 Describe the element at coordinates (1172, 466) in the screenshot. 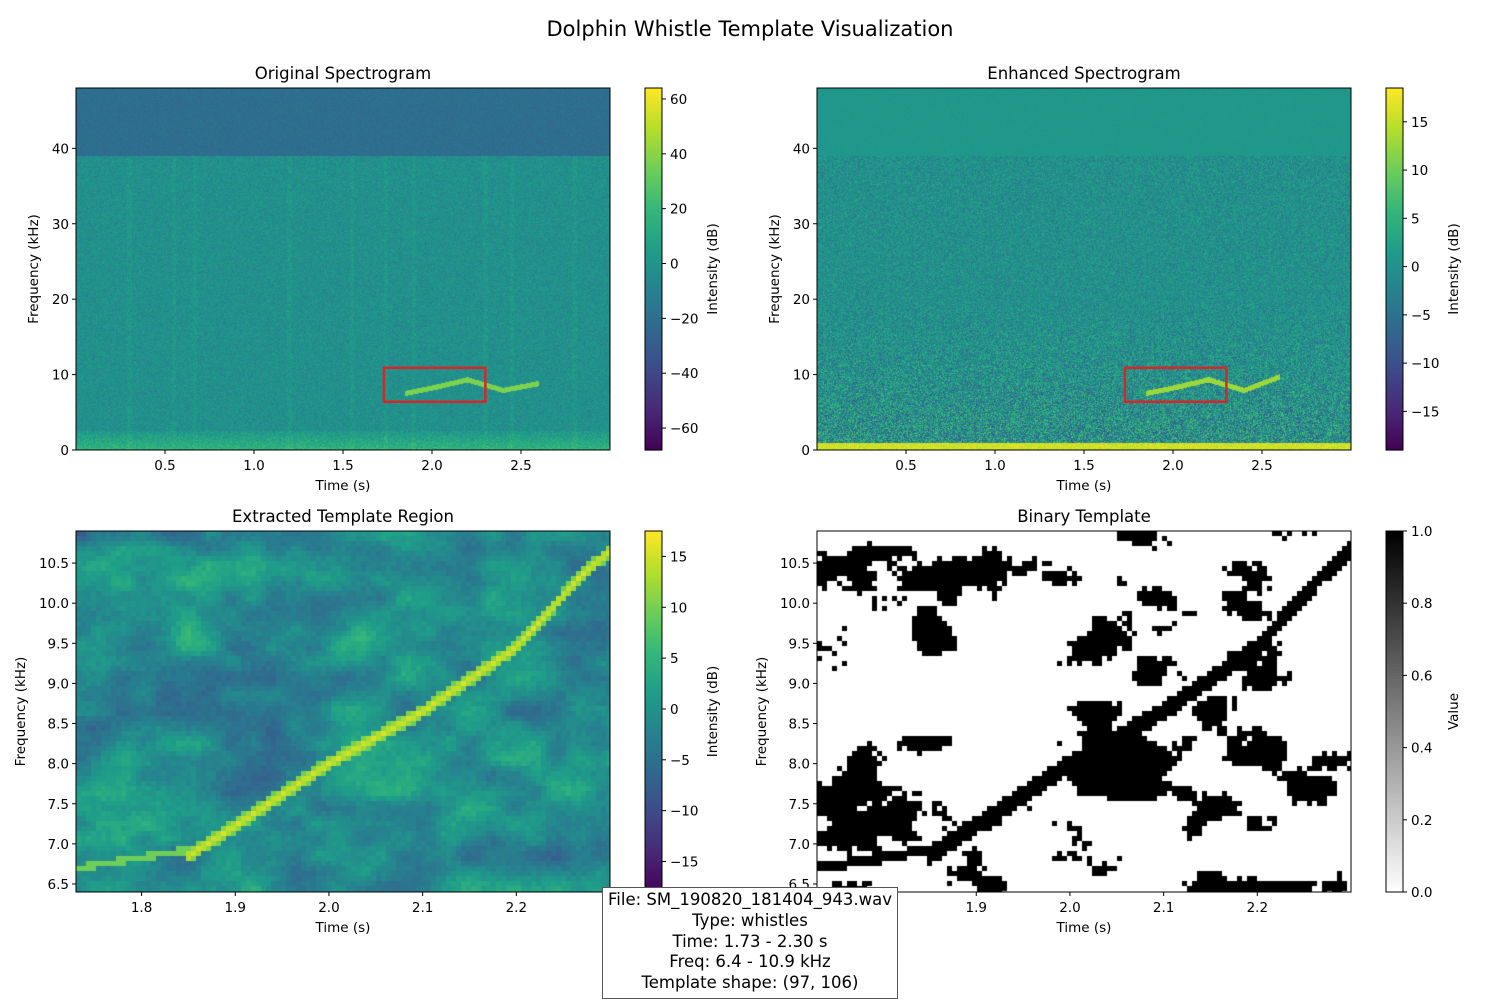

I see `x-tick-label: 2.0` at that location.